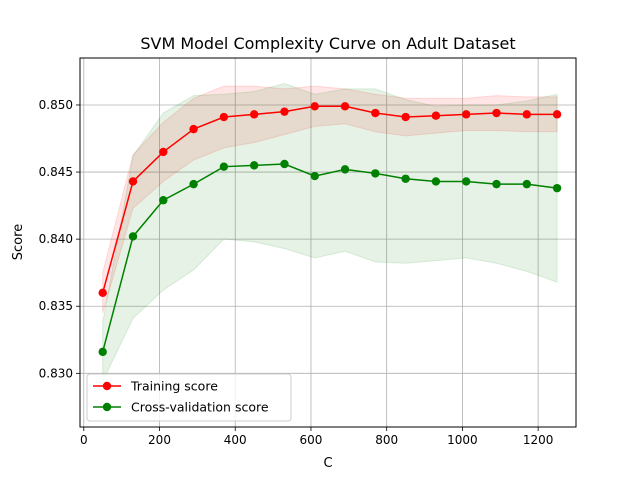 This screenshot has width=640, height=480. I want to click on x-tick-label: 400, so click(235, 440).